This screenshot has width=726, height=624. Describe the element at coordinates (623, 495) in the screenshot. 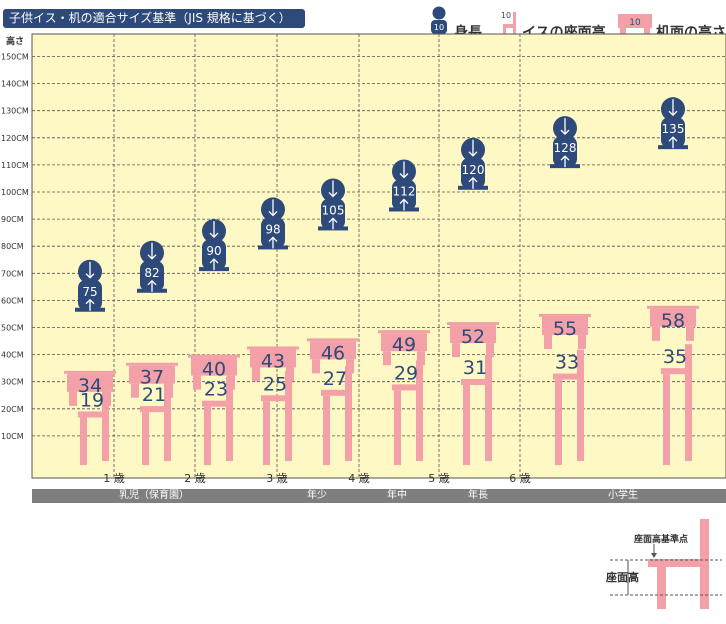

I see `period-elementary: 小学生` at that location.